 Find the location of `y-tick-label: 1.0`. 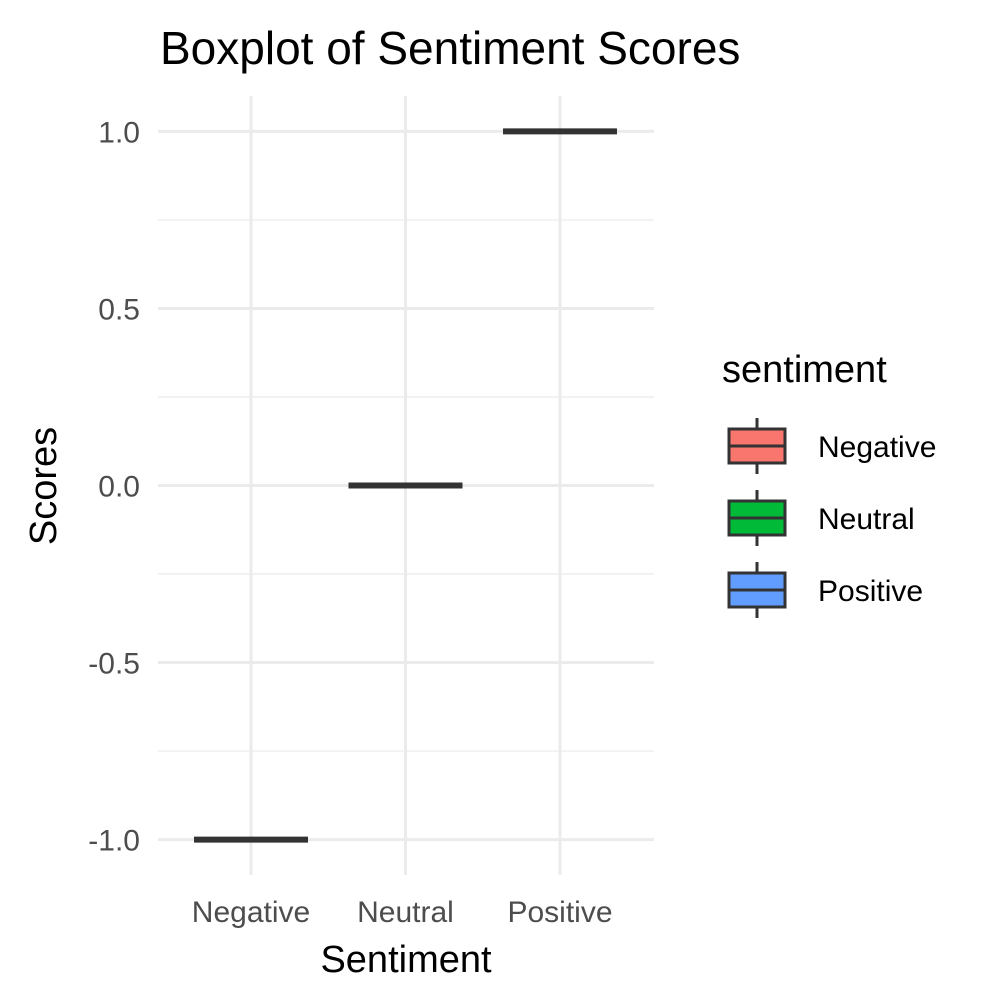

y-tick-label: 1.0 is located at coordinates (119, 132).